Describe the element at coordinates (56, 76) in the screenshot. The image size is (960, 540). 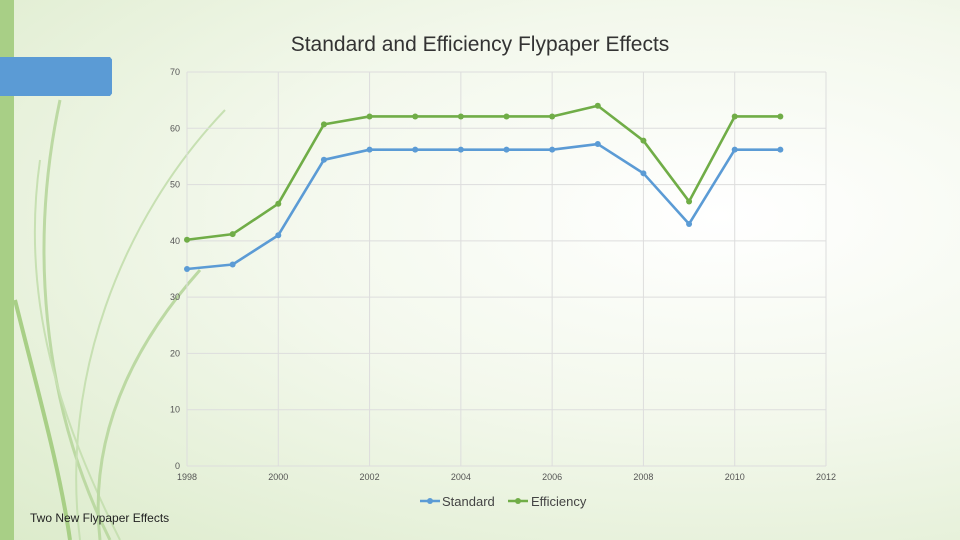
I see `accent-tab` at that location.